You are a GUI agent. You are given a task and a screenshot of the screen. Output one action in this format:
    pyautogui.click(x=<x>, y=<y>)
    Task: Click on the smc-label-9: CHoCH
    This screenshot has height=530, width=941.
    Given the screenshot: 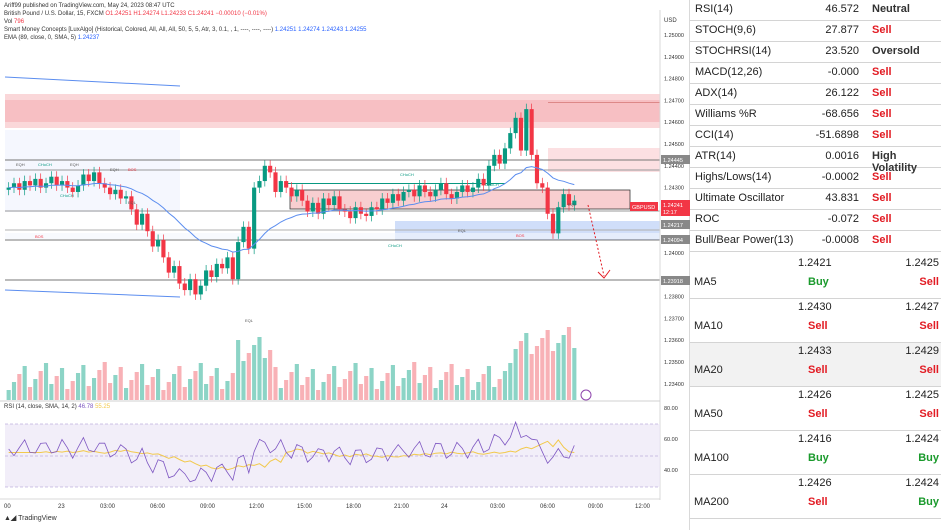 What is the action you would take?
    pyautogui.click(x=395, y=245)
    